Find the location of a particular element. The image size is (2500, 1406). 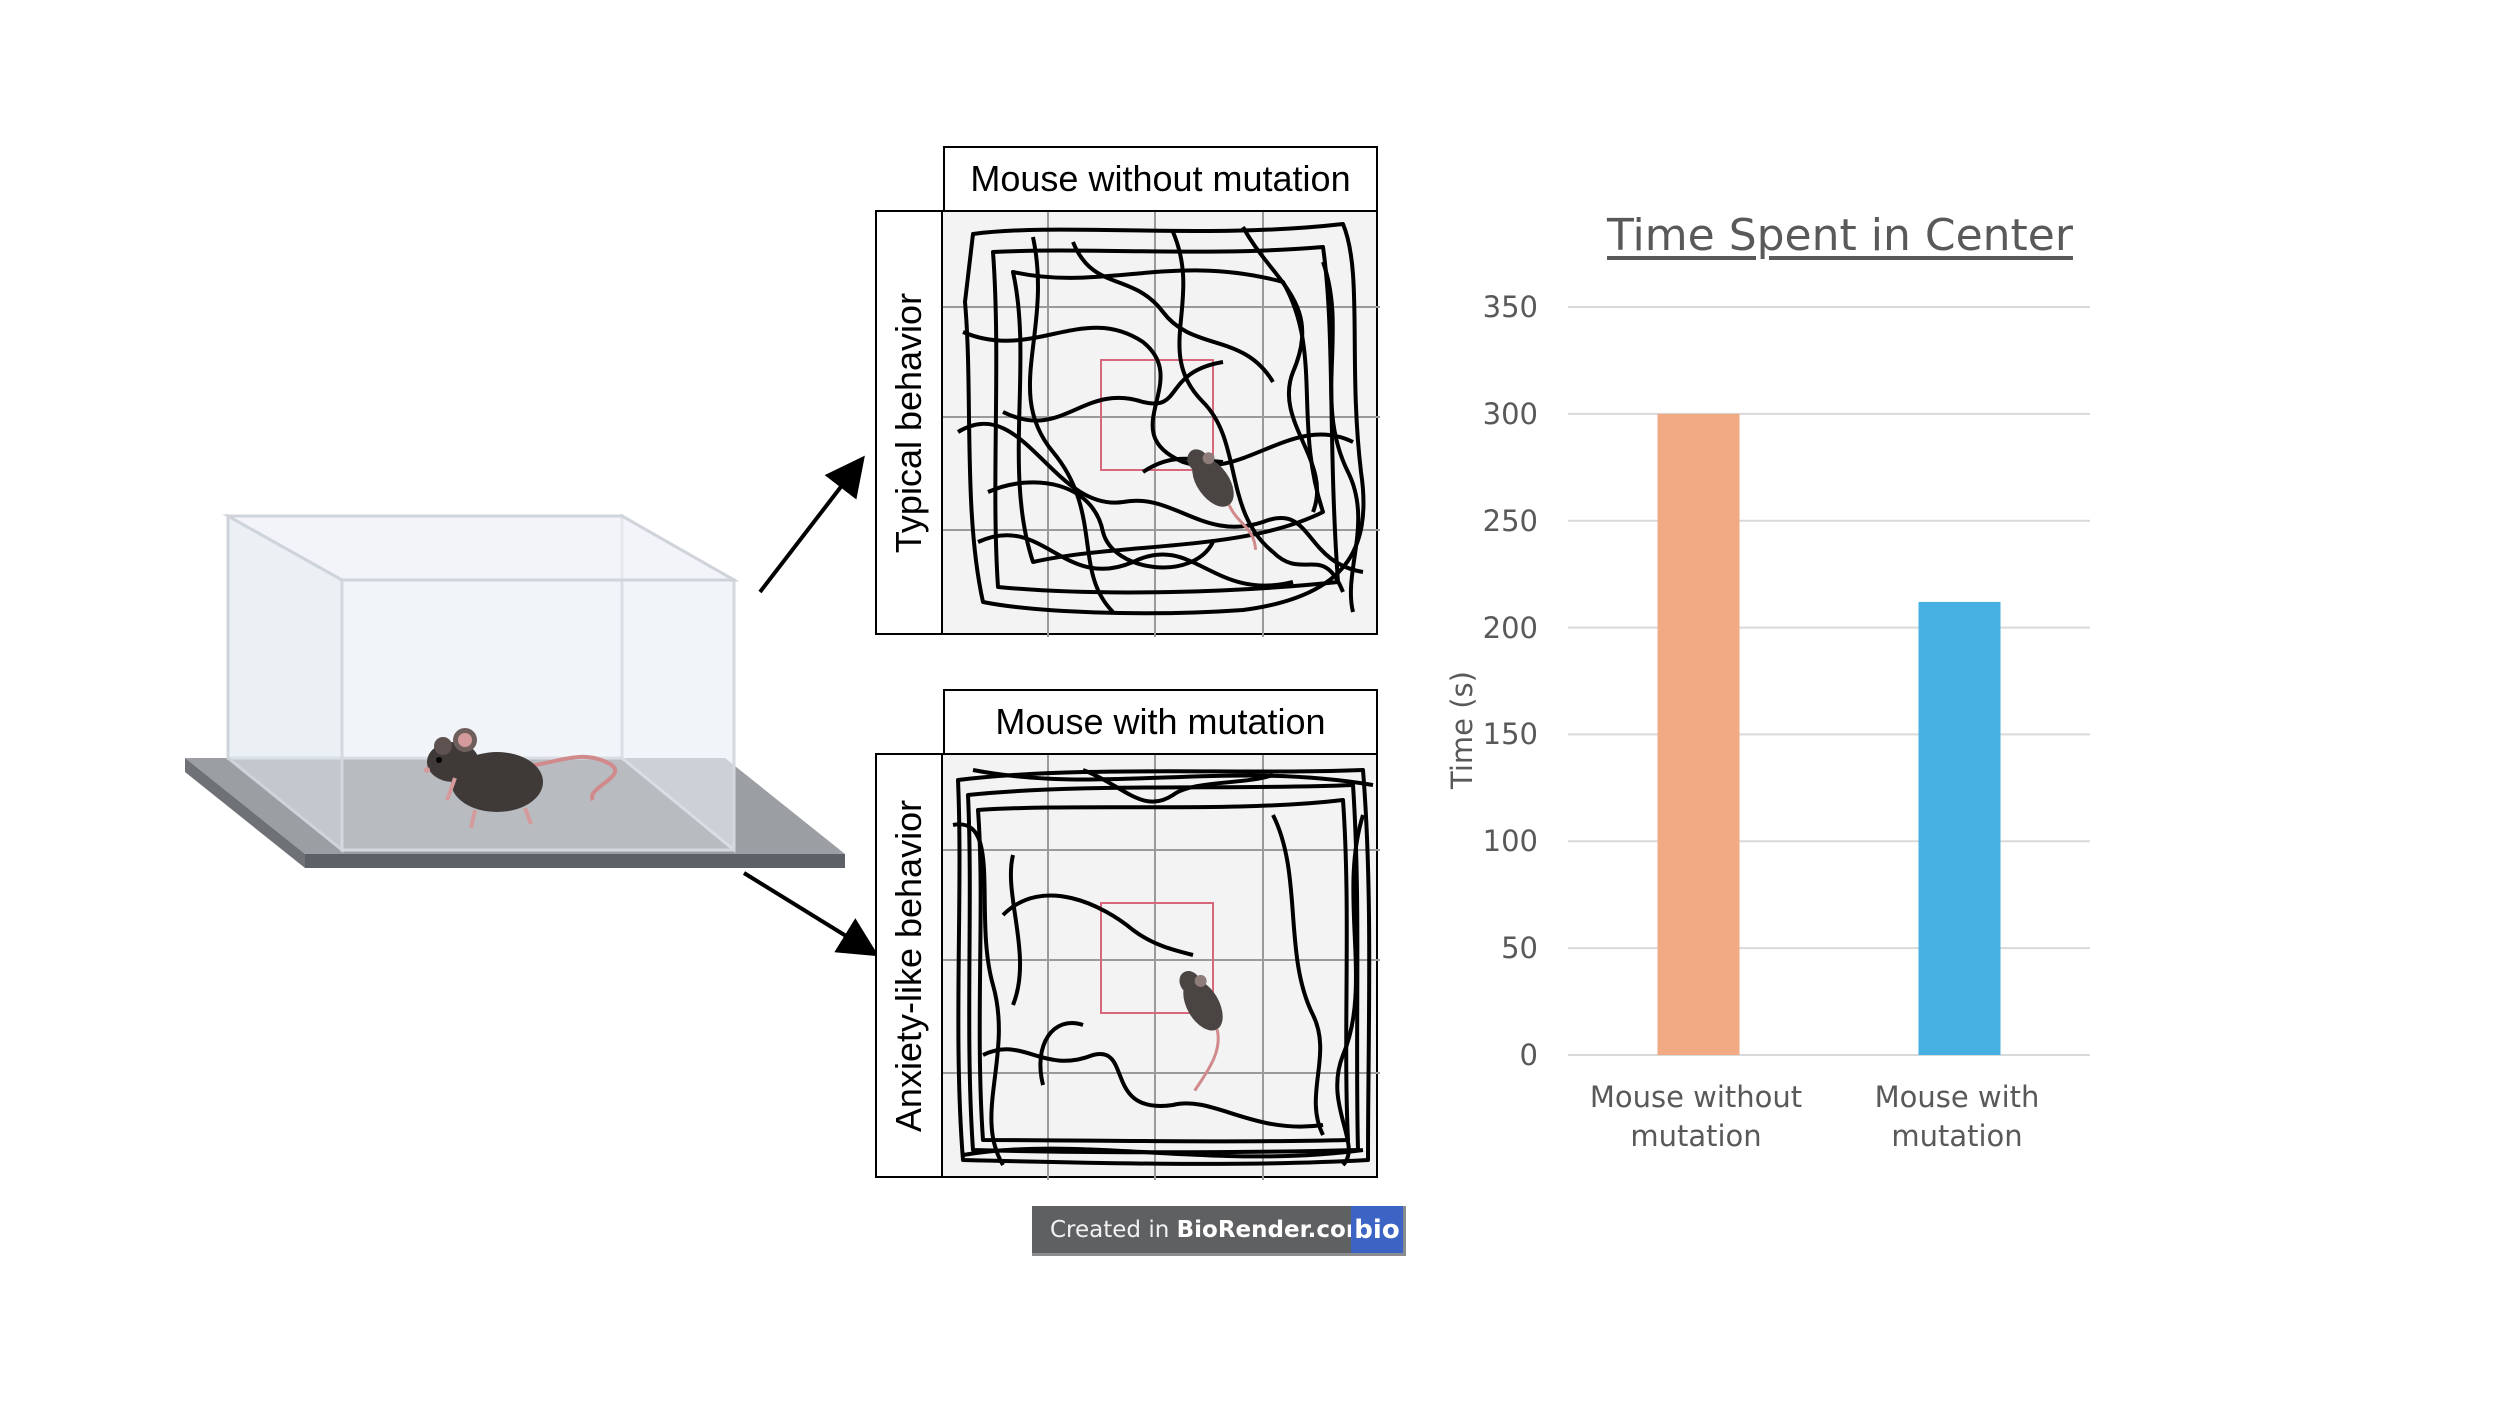

mouse-icon-bottom is located at coordinates (1201, 1031).